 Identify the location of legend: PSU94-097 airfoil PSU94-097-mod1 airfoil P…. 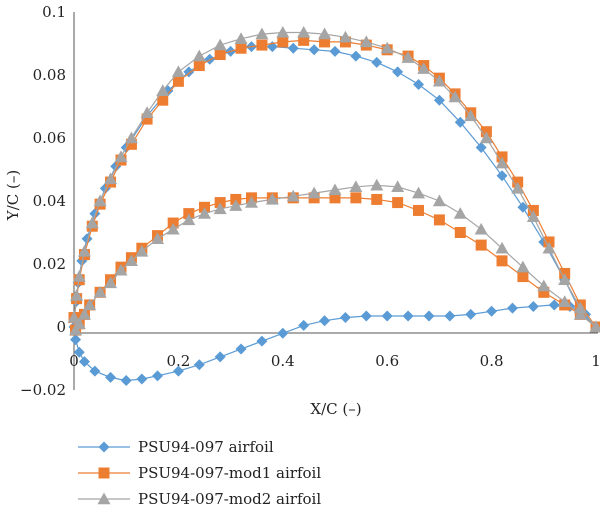
(199, 473).